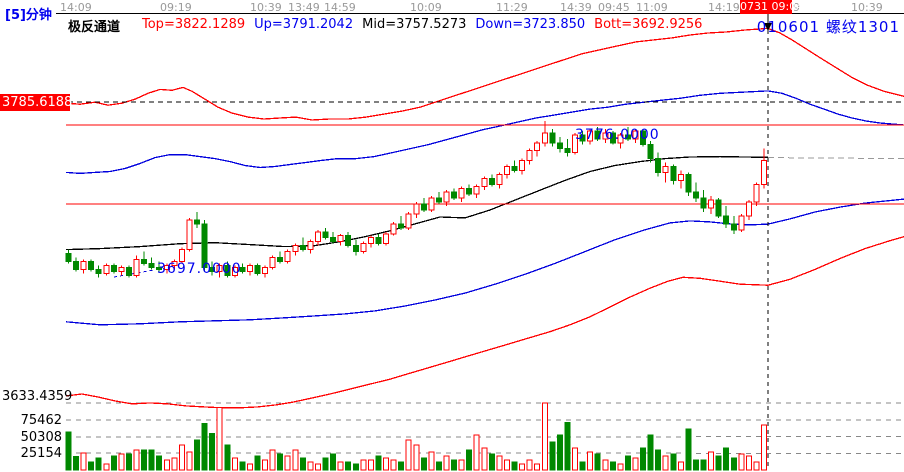  I want to click on volume-tick-2: 50308, so click(41, 437).